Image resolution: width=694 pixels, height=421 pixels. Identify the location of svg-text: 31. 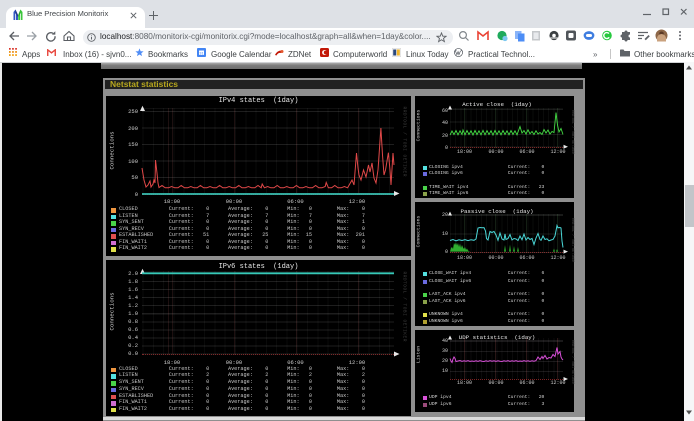
(201, 52).